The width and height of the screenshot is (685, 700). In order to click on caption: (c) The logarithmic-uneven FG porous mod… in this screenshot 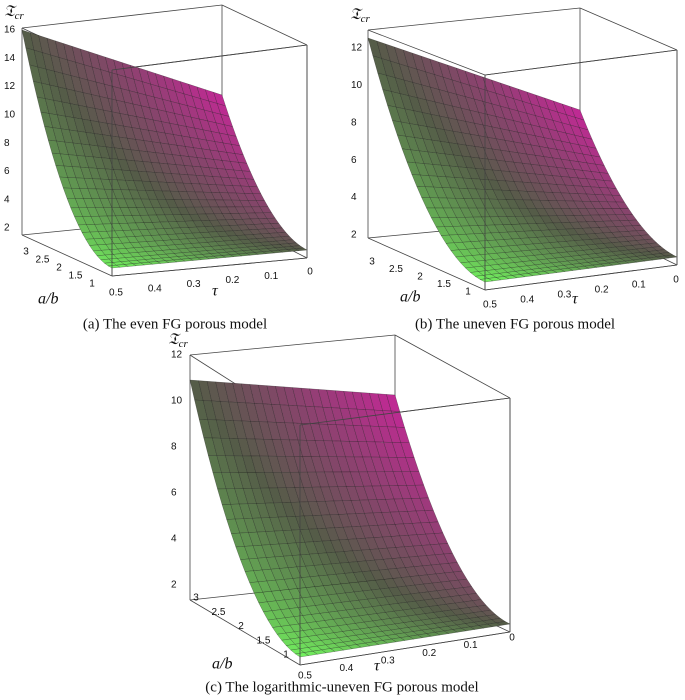, I will do `click(341, 687)`.